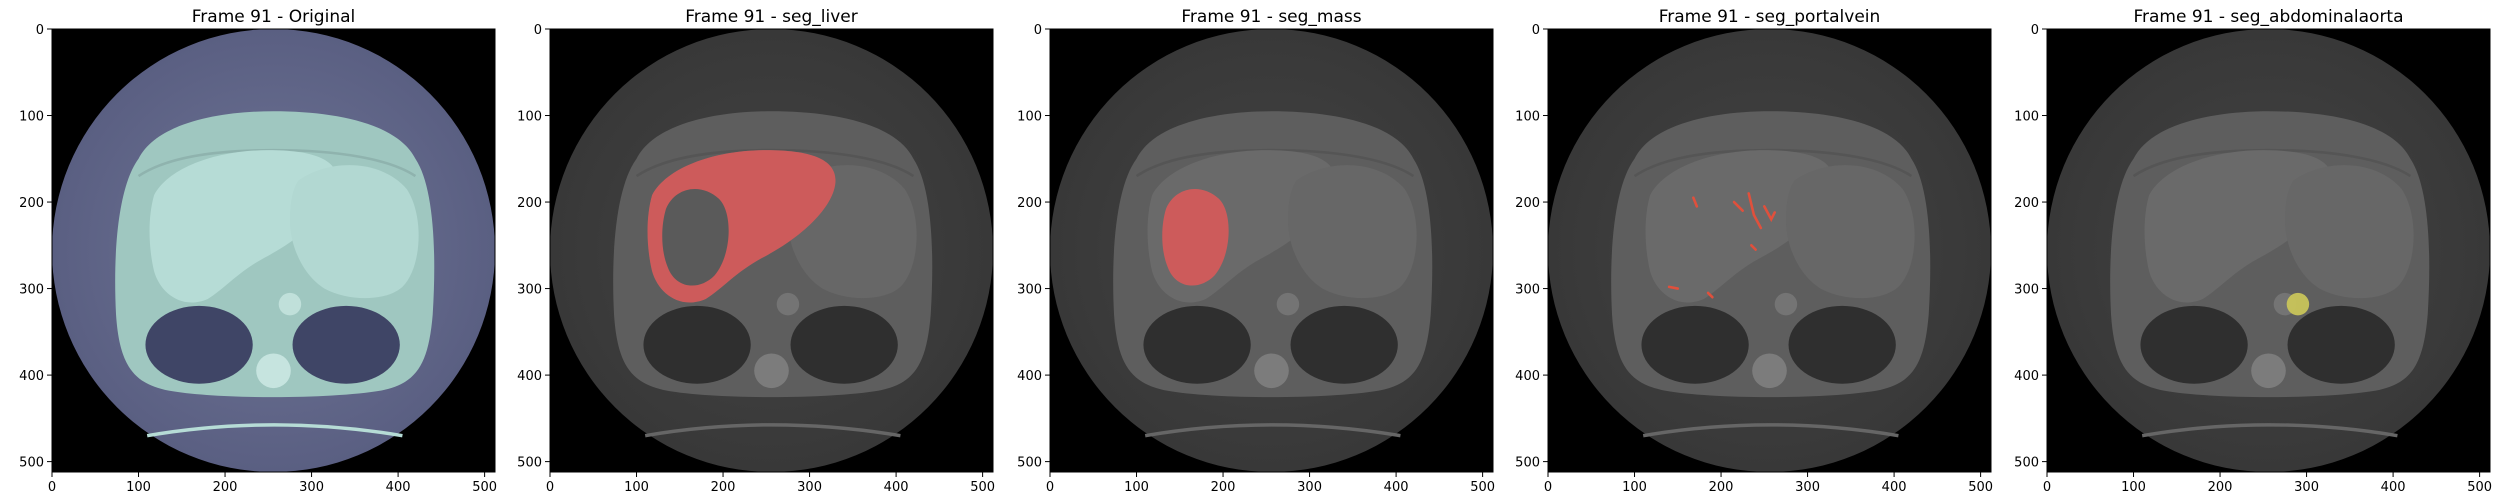 This screenshot has height=500, width=2500. Describe the element at coordinates (1271, 17) in the screenshot. I see `panel-title: Frame 91 - seg_mass` at that location.